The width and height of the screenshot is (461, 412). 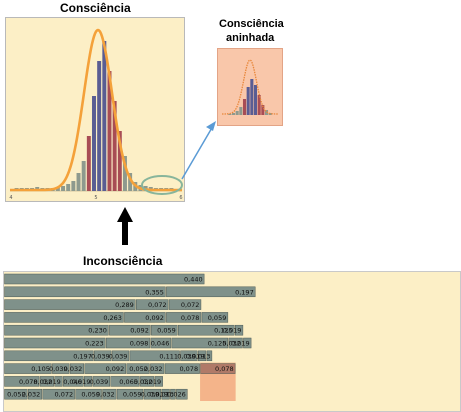 I want to click on step-value-label: 0,263, so click(x=112, y=318).